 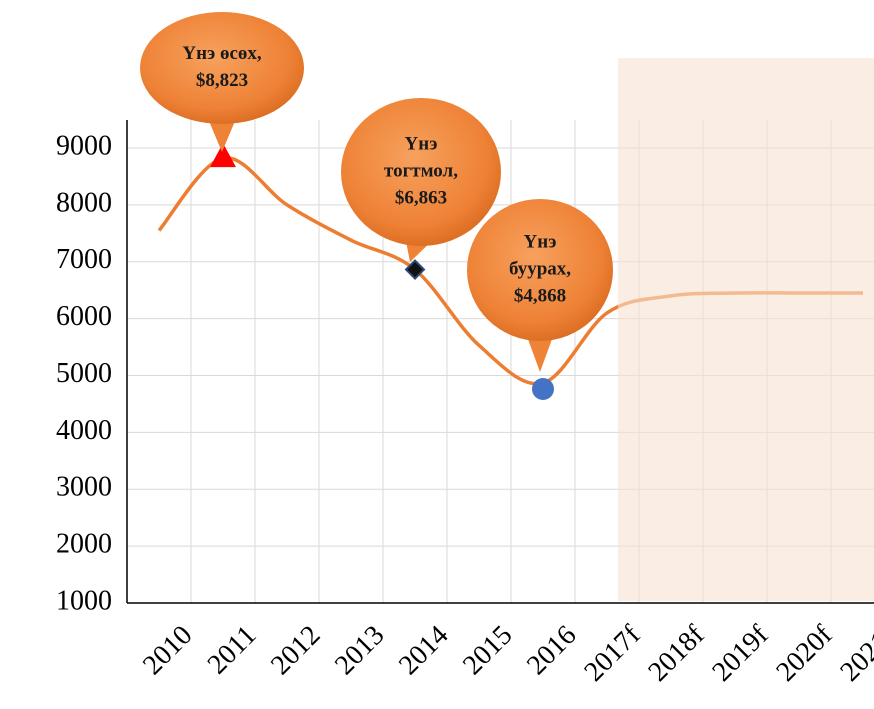 What do you see at coordinates (168, 651) in the screenshot?
I see `x-tick-label: 2010` at bounding box center [168, 651].